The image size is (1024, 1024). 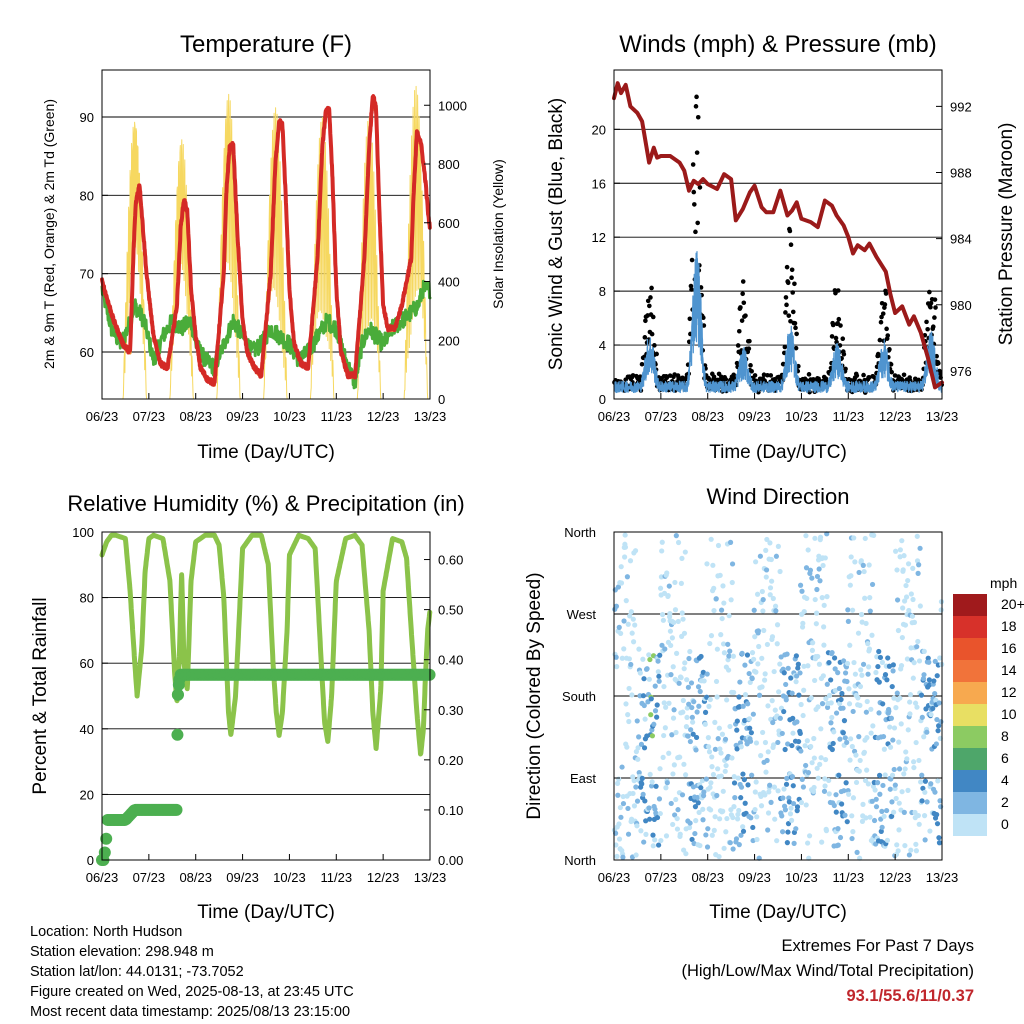 I want to click on x-tick-label: 07/23, so click(x=661, y=877).